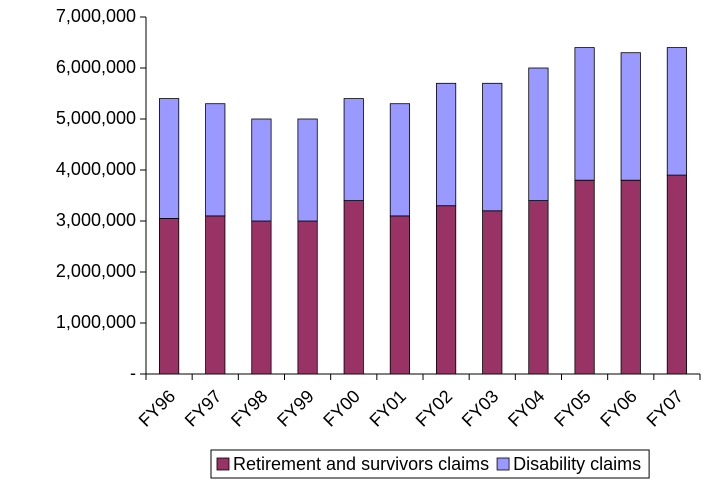  Describe the element at coordinates (96, 271) in the screenshot. I see `y-tick-label: 2,000,000` at that location.